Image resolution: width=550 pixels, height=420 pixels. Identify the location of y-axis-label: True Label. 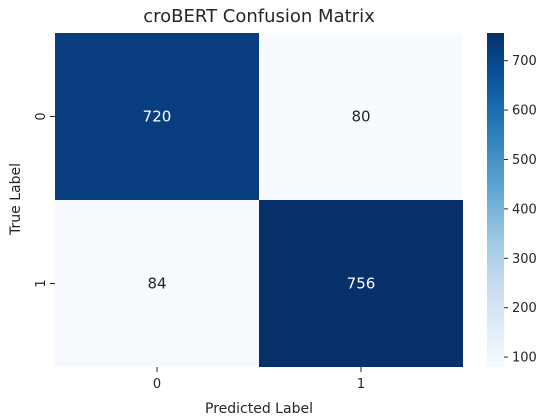
(16, 199).